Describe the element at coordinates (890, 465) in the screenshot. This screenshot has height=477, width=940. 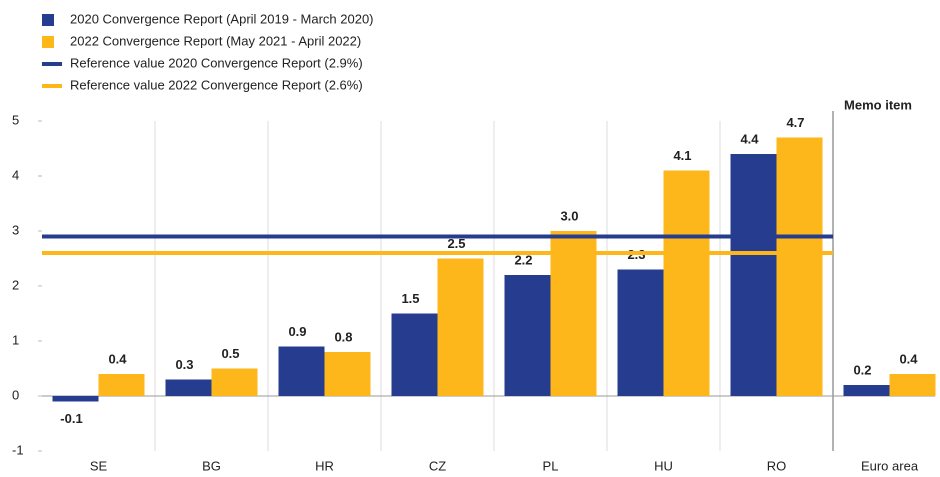
I see `x-tick-label: Euro area` at that location.